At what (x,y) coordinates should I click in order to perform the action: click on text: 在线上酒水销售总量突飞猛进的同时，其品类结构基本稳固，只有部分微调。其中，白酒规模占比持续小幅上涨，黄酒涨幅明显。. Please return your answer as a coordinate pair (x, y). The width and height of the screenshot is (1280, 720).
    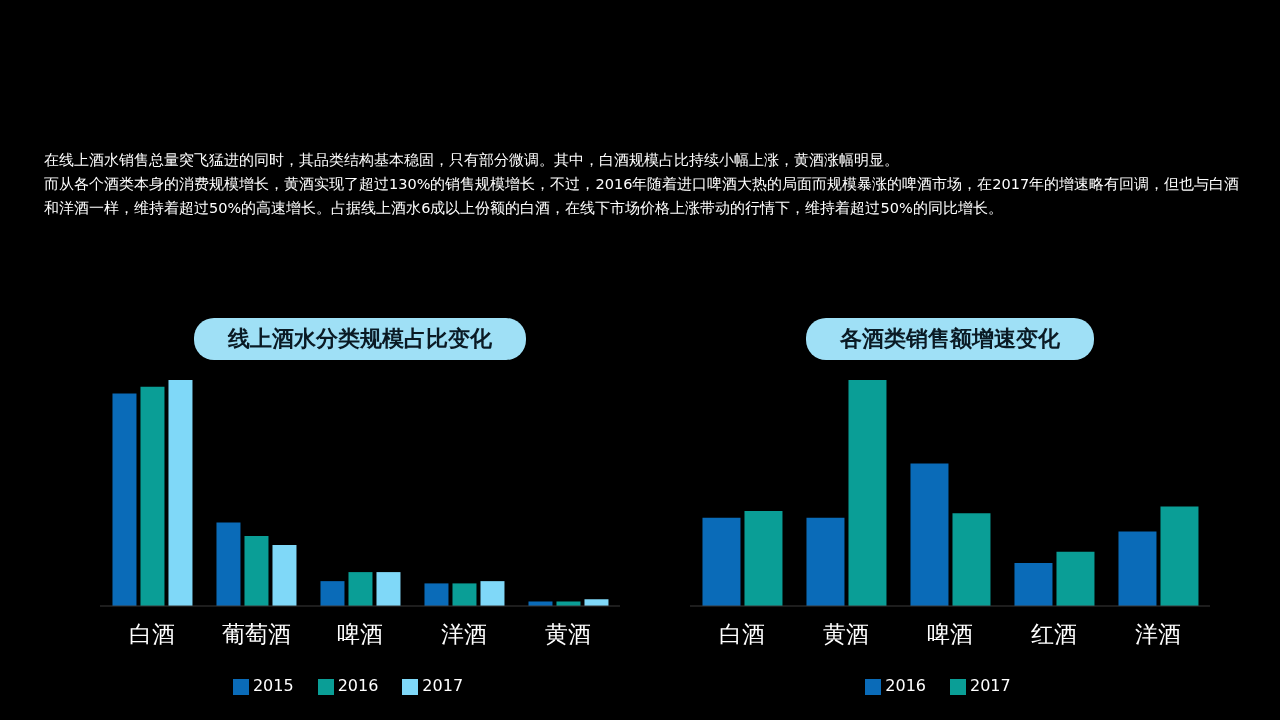
    Looking at the image, I should click on (472, 160).